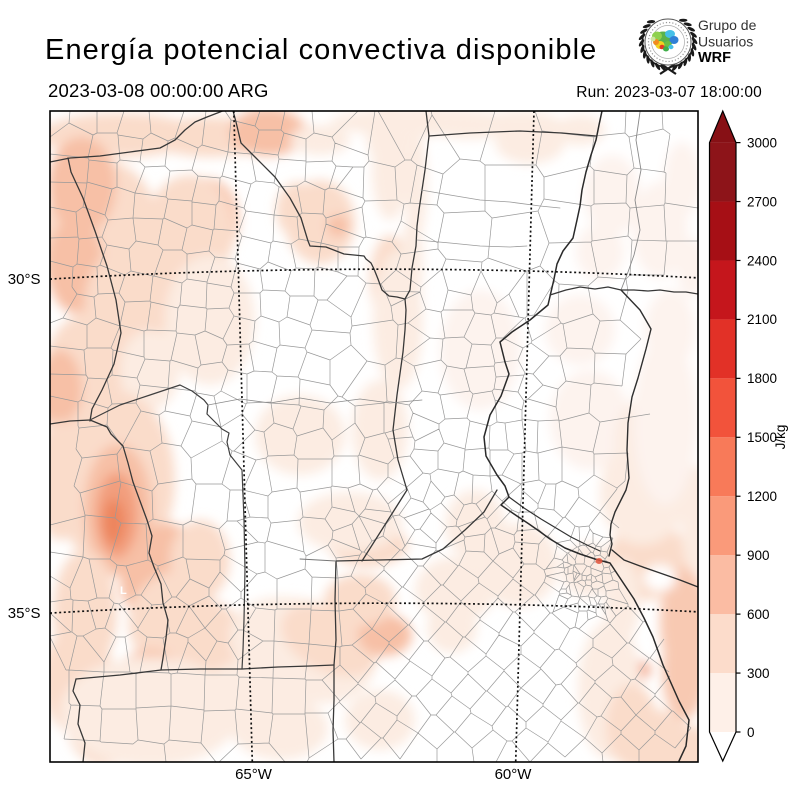  I want to click on svg-text: 600, so click(758, 614).